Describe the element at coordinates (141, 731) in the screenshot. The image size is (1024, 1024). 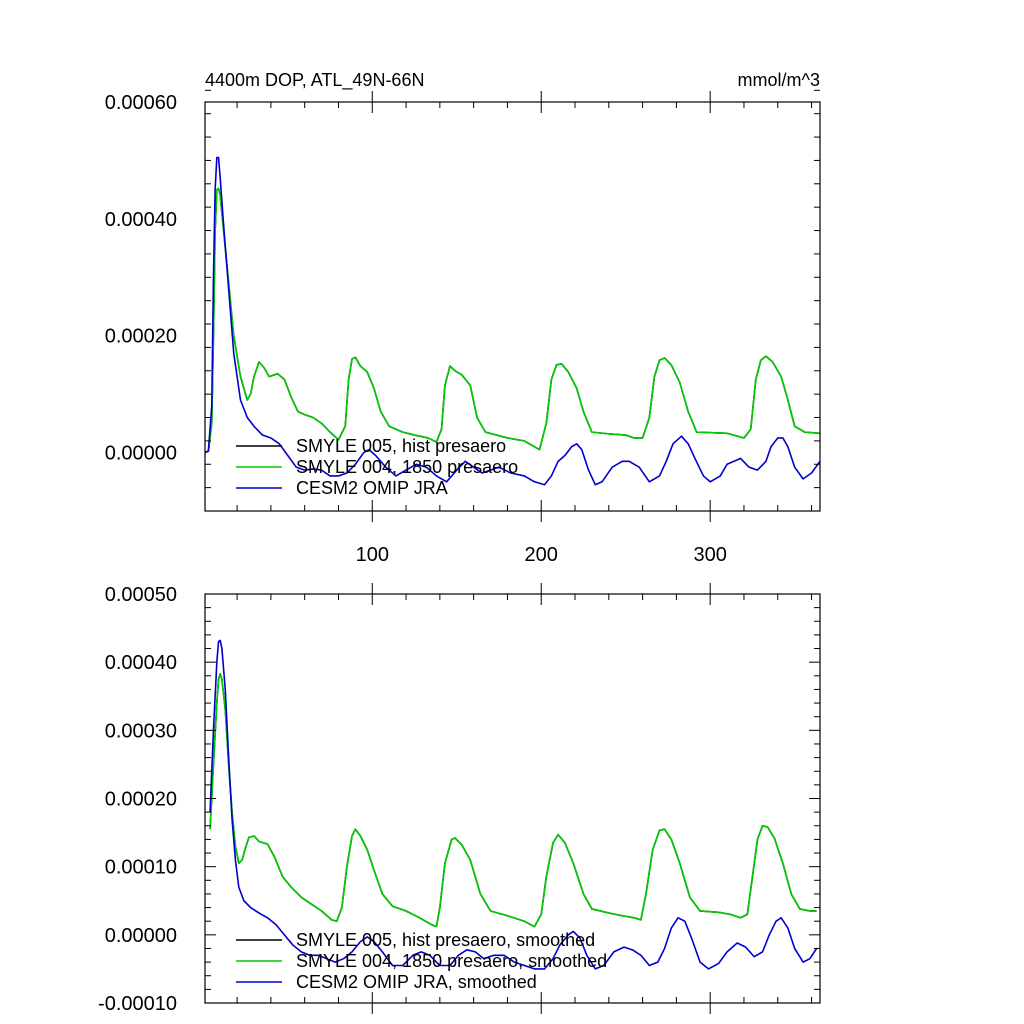
I see `bottom-y-tick-label: 0.00030` at that location.